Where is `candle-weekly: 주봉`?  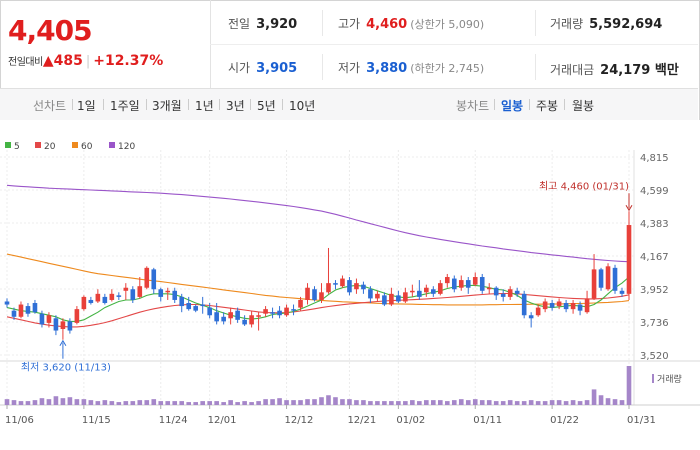
candle-weekly: 주봉 is located at coordinates (547, 106).